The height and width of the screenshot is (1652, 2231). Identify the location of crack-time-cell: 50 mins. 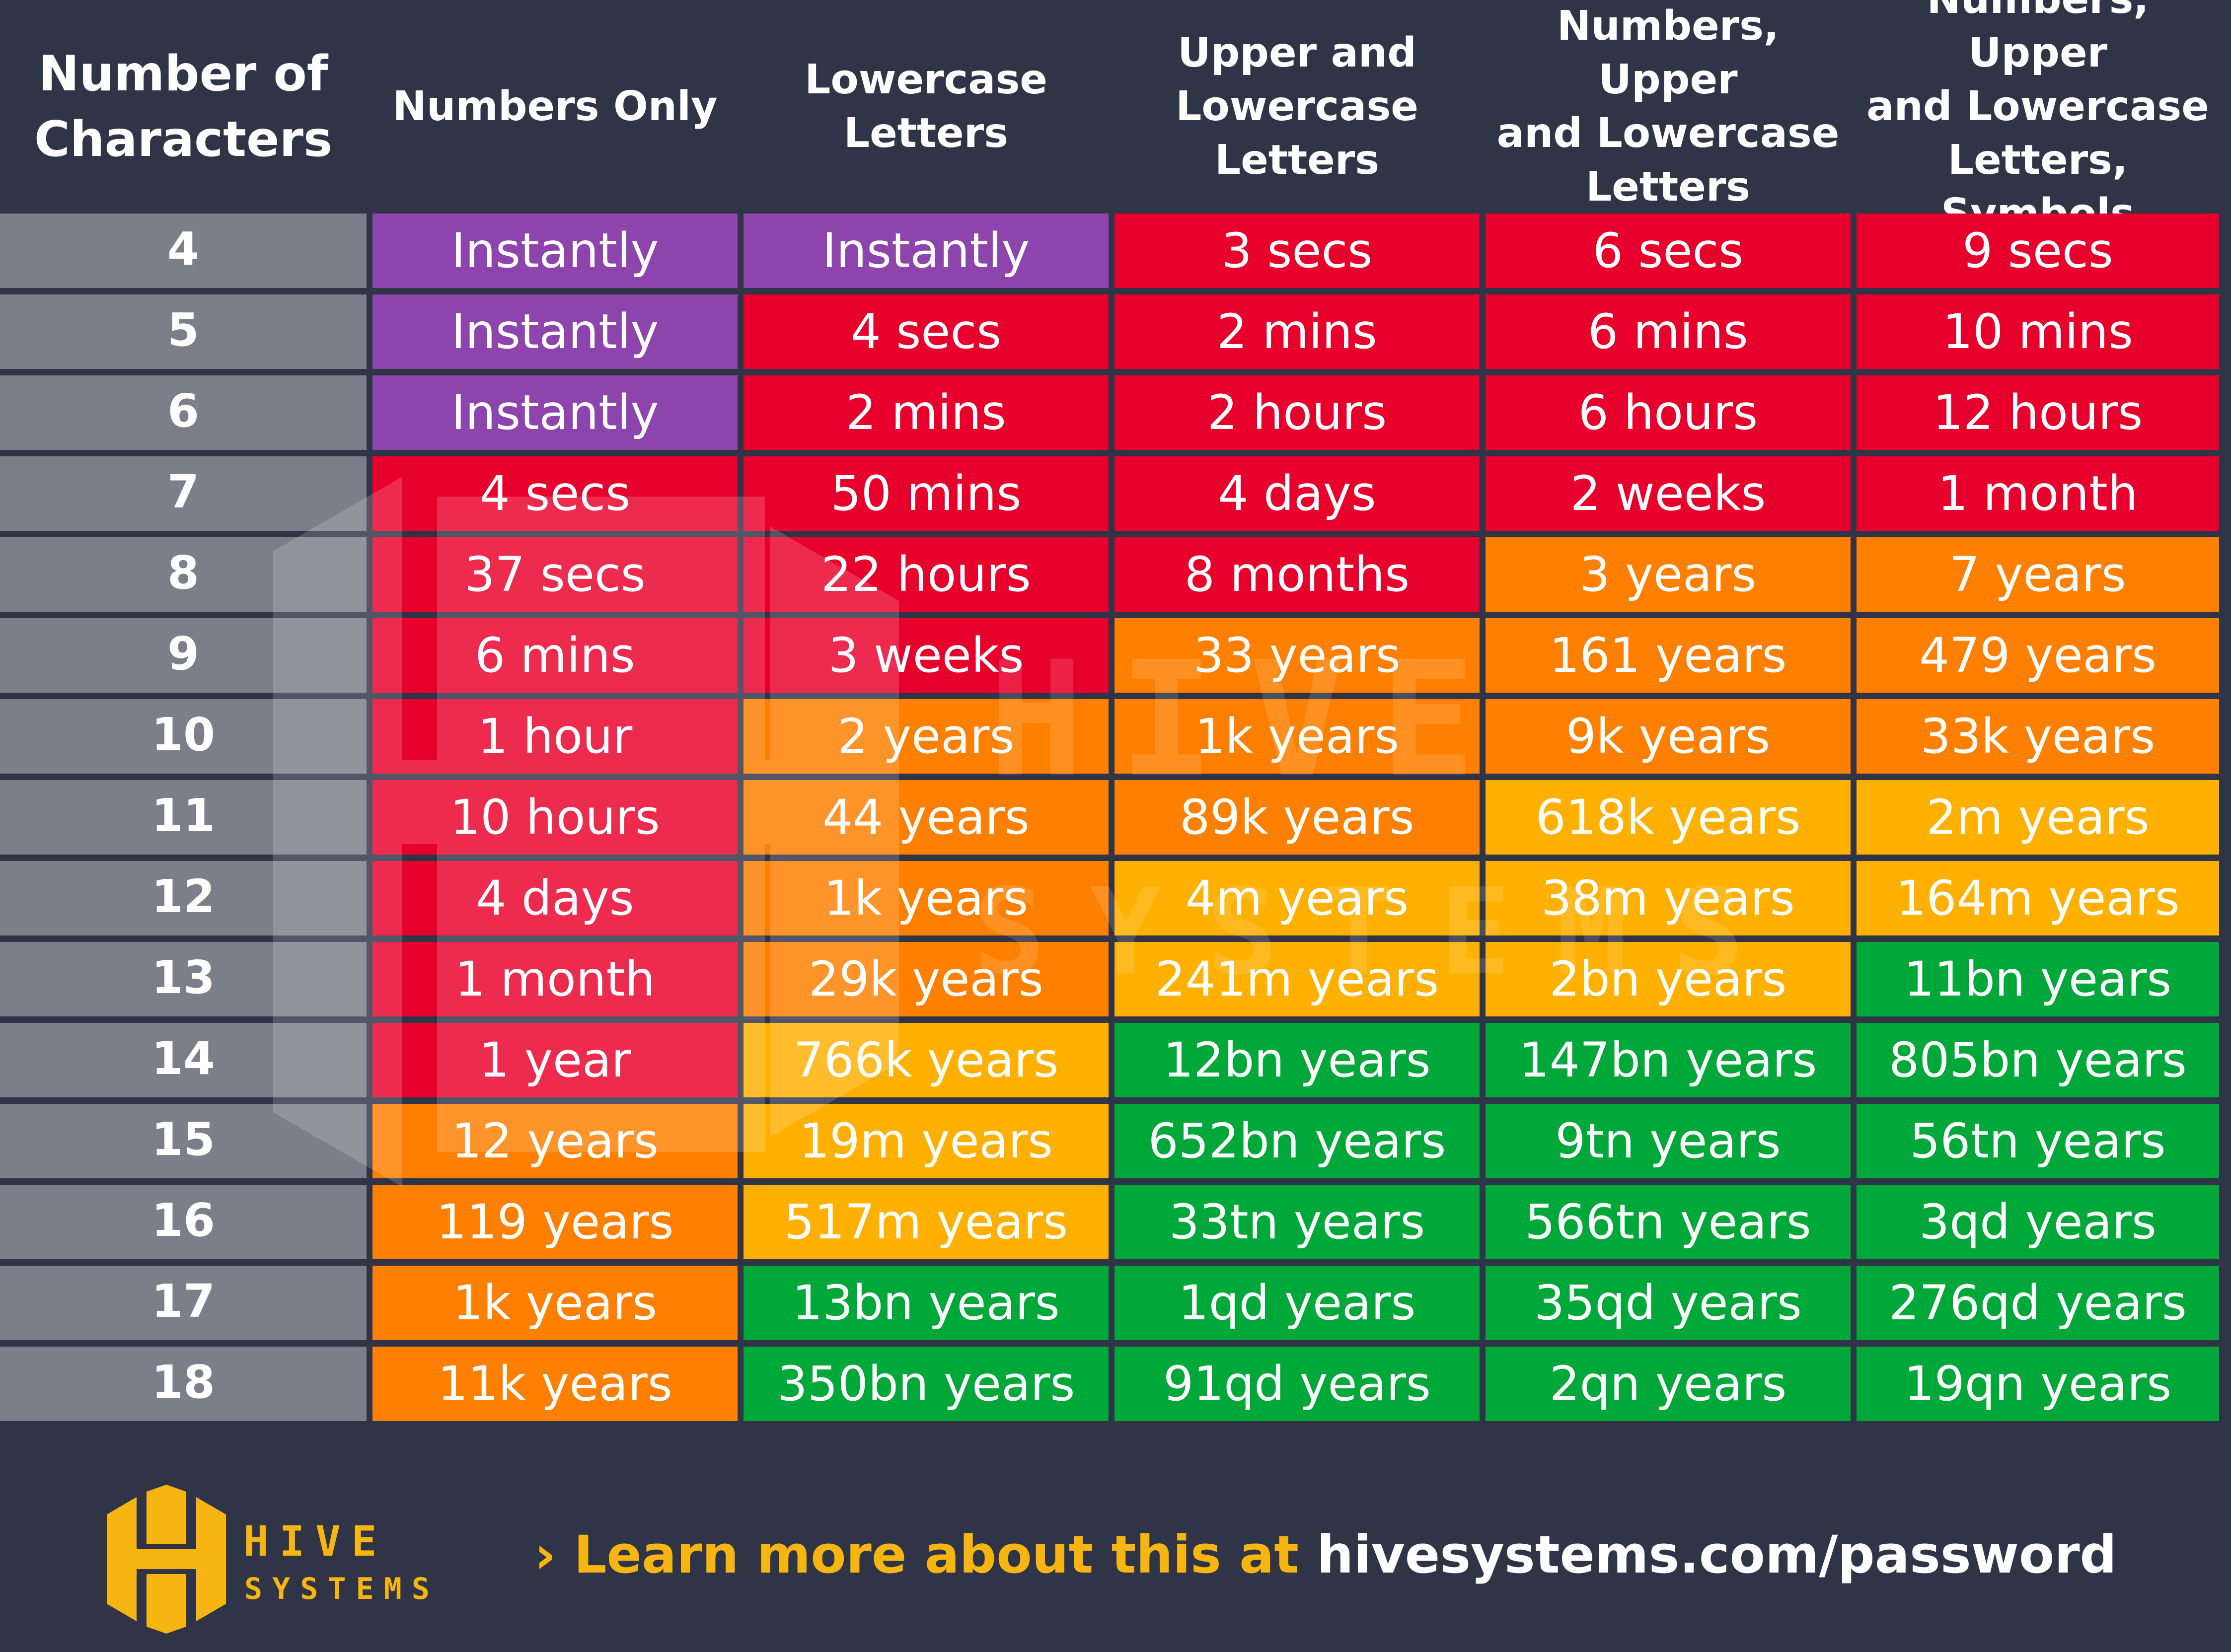
(926, 493).